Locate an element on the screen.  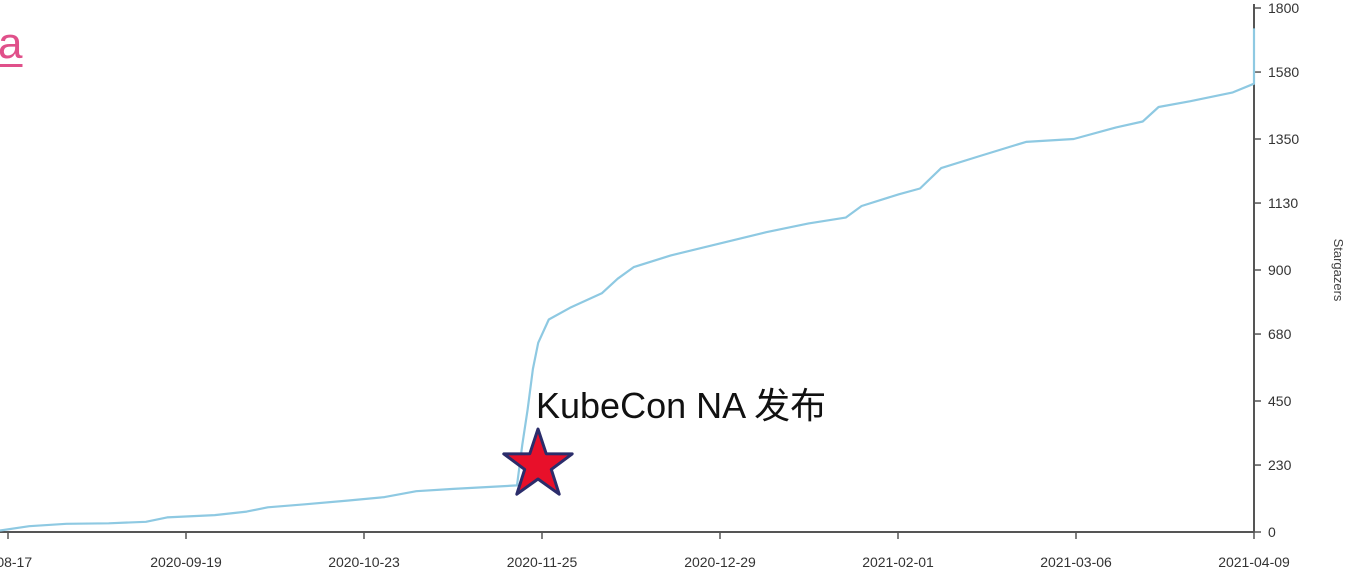
y-tick-label: 450 is located at coordinates (1280, 401).